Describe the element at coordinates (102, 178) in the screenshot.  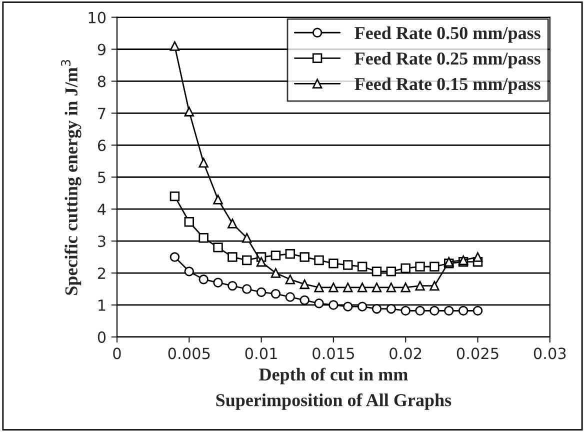
I see `y-tick-label: 5` at that location.